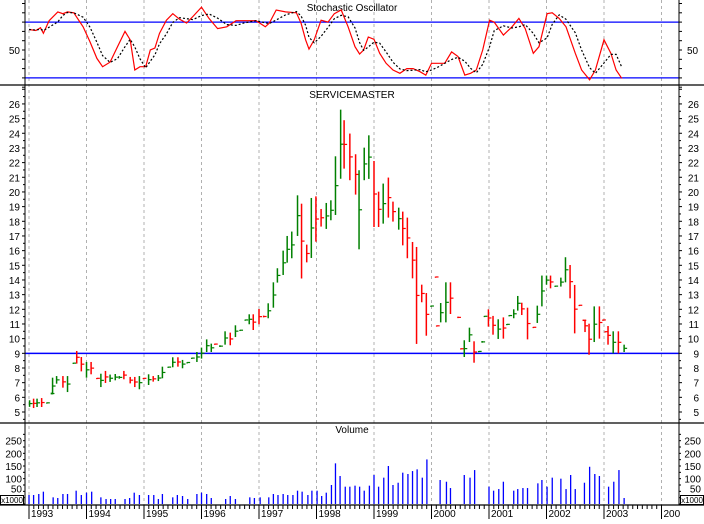 This screenshot has height=524, width=704. Describe the element at coordinates (15, 252) in the screenshot. I see `price-y-tick-label-left: 16` at that location.